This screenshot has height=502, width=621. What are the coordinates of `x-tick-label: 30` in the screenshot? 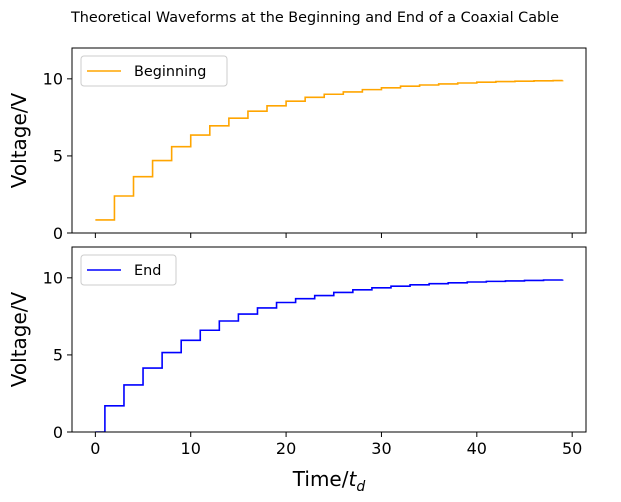 It's located at (381, 448).